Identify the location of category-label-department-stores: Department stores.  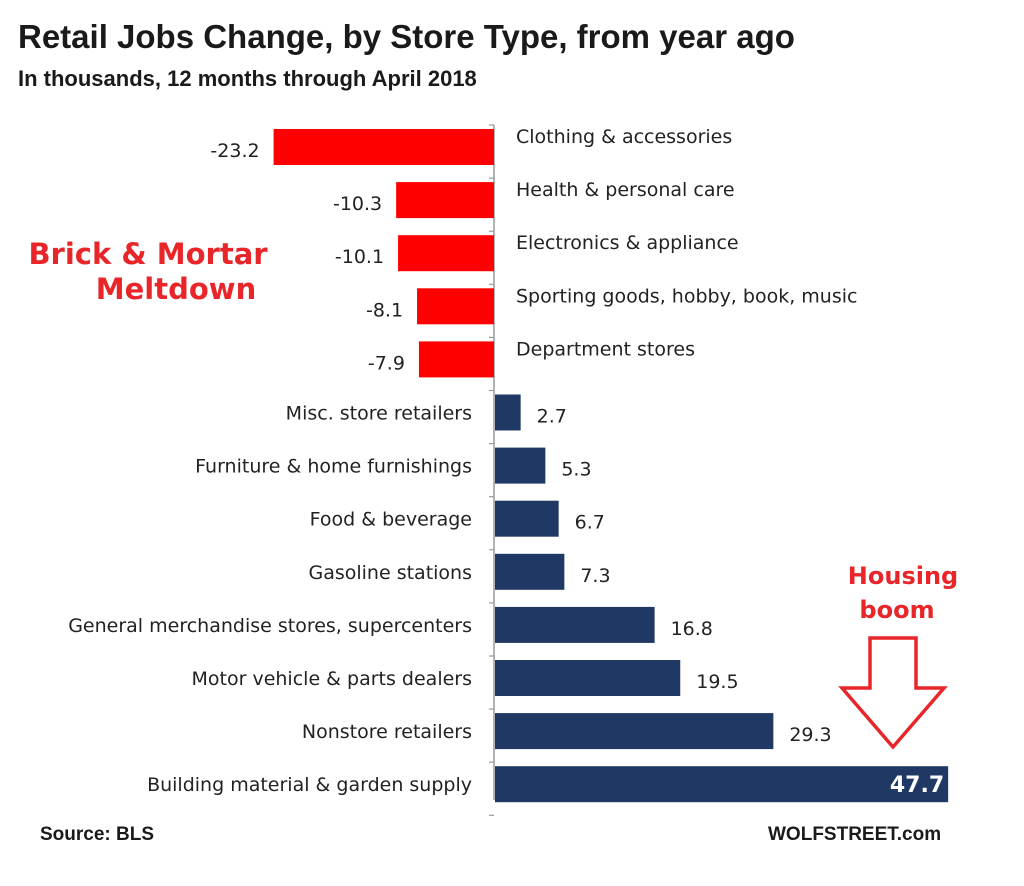
(605, 349).